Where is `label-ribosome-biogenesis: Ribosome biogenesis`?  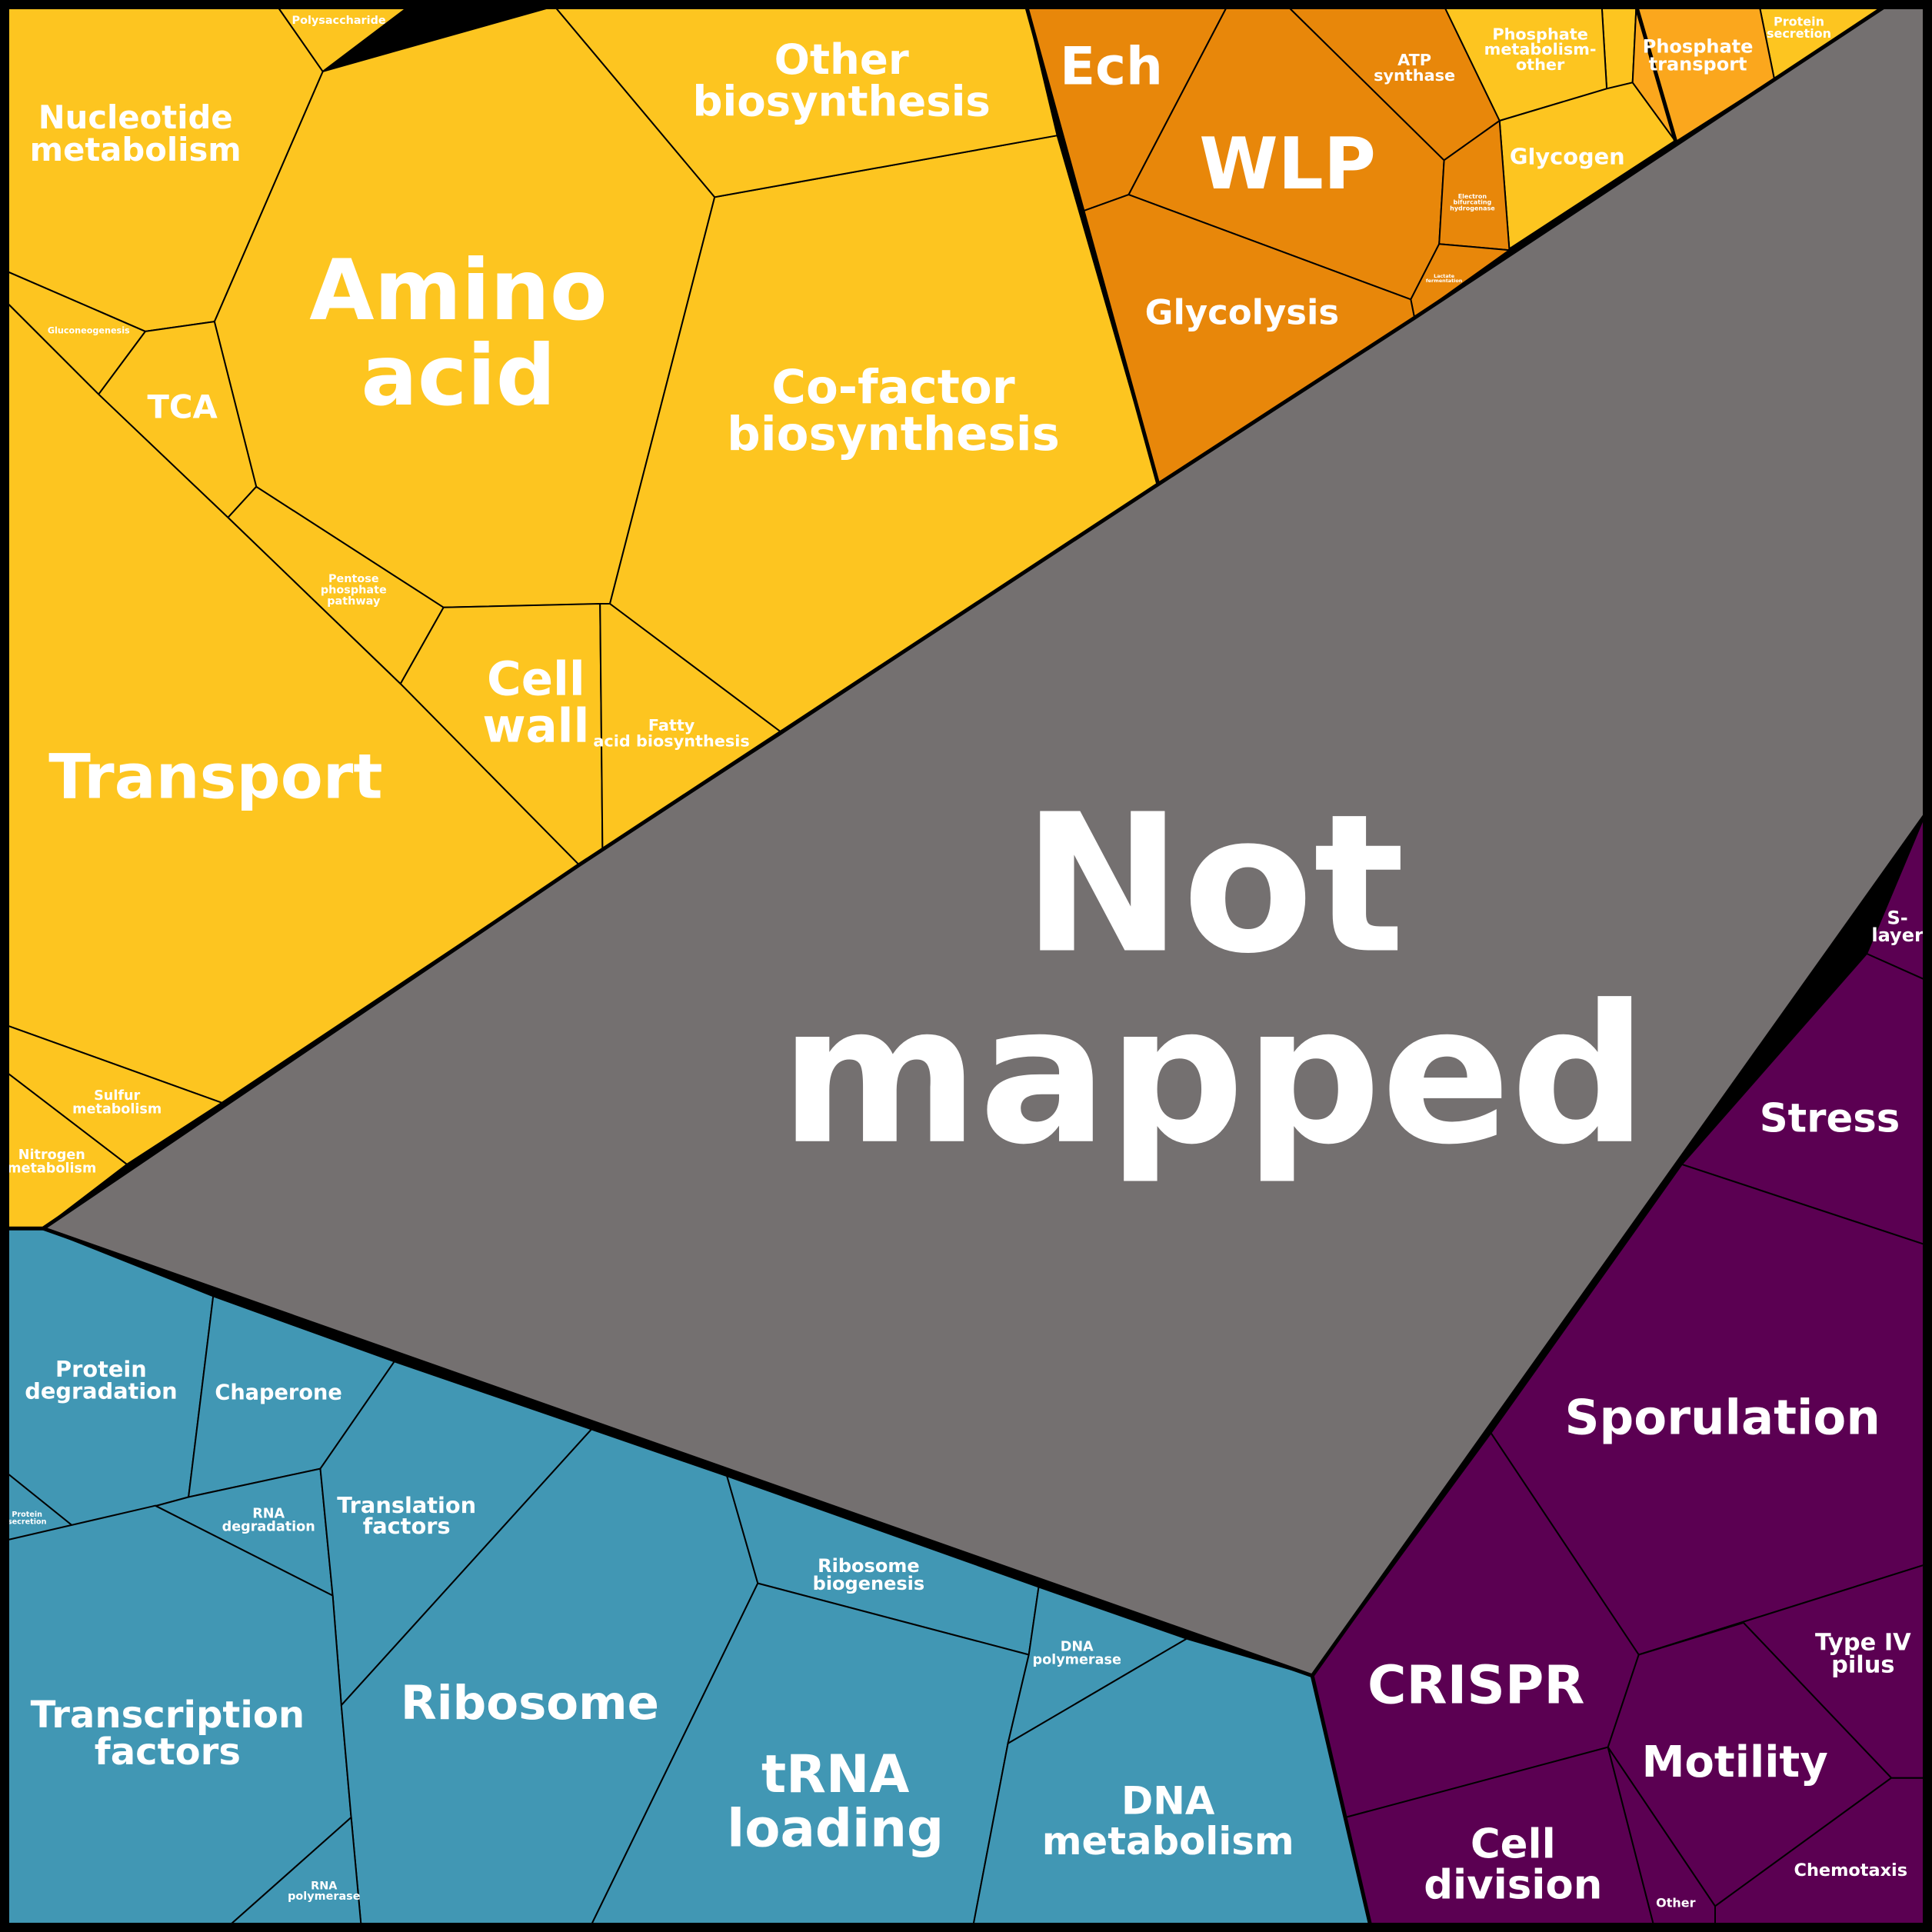 label-ribosome-biogenesis: Ribosome biogenesis is located at coordinates (869, 1574).